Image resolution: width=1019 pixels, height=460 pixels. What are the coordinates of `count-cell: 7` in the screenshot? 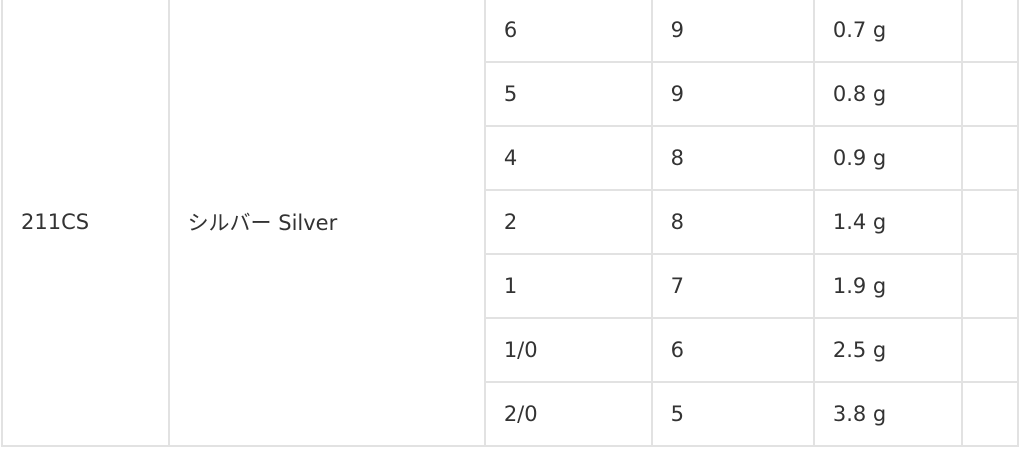 It's located at (732, 286).